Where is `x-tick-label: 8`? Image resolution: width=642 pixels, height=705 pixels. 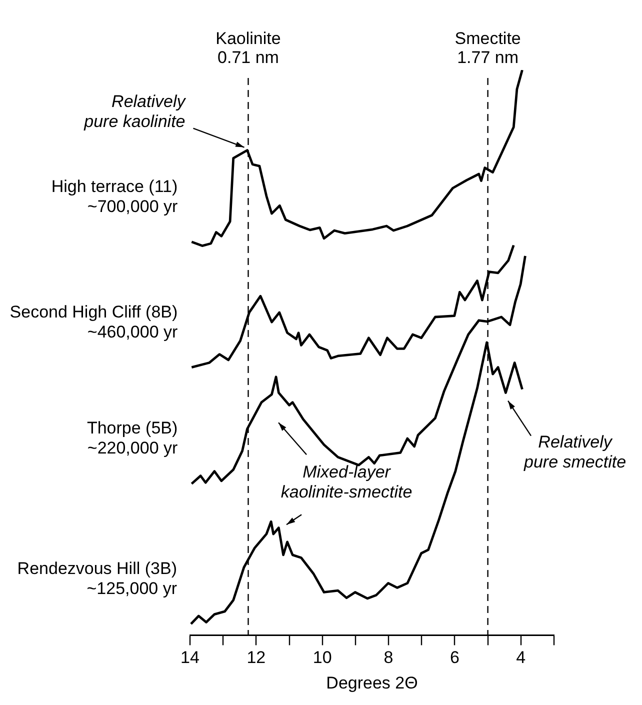
x-tick-label: 8 is located at coordinates (389, 658).